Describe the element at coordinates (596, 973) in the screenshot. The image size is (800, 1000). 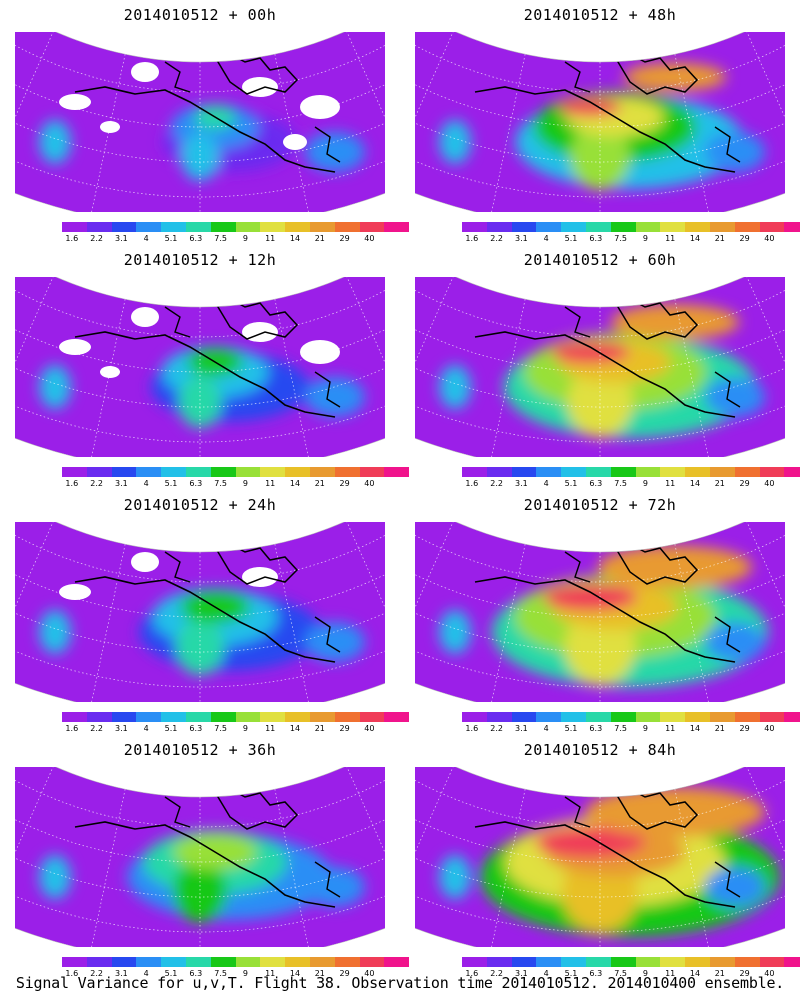
I see `colorbar-label: 6.3` at that location.